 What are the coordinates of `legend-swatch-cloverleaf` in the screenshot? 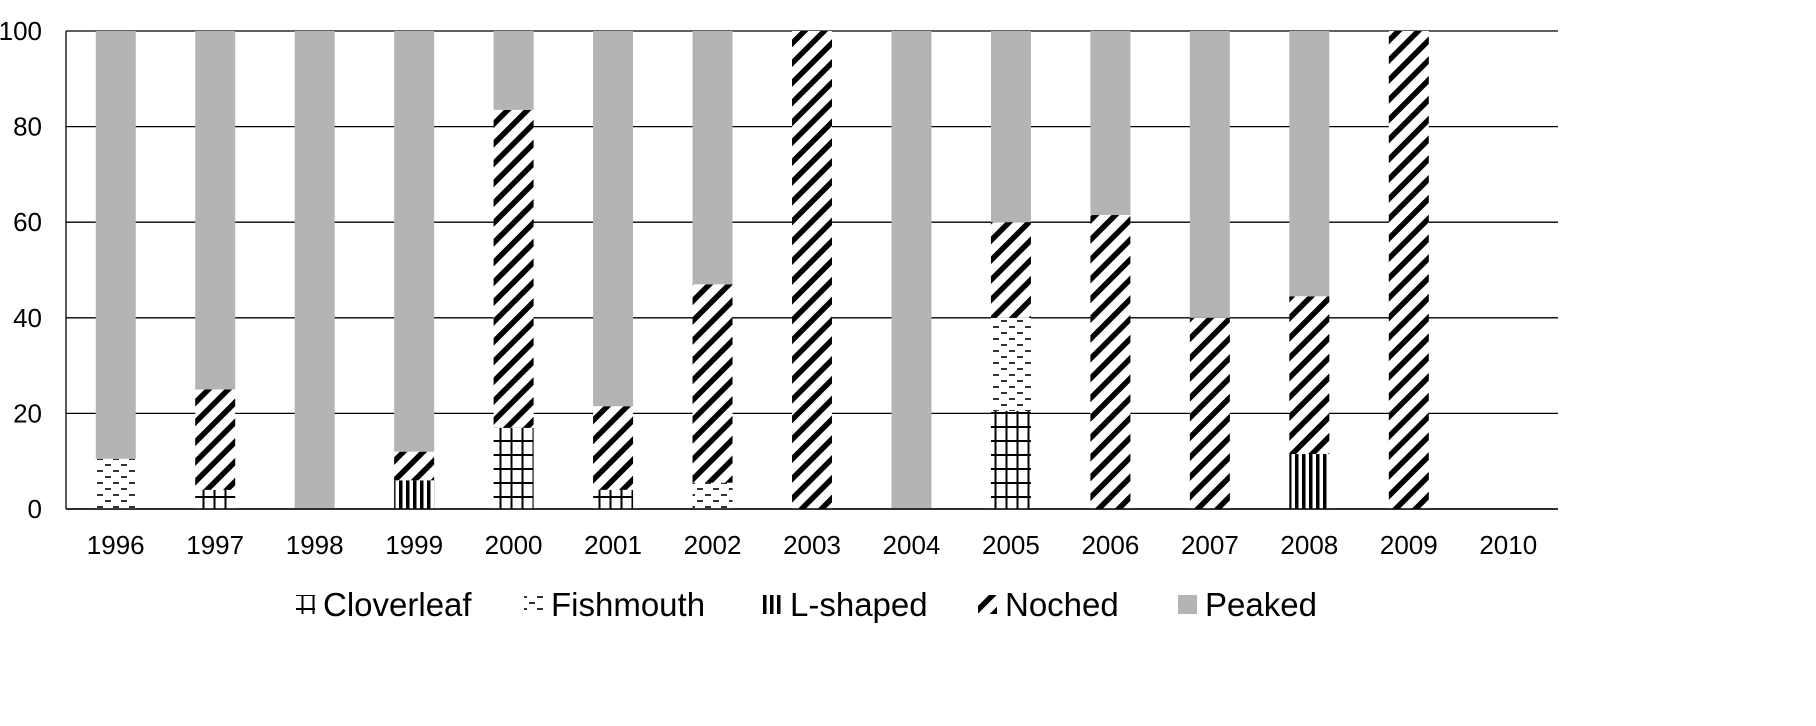 It's located at (305, 604).